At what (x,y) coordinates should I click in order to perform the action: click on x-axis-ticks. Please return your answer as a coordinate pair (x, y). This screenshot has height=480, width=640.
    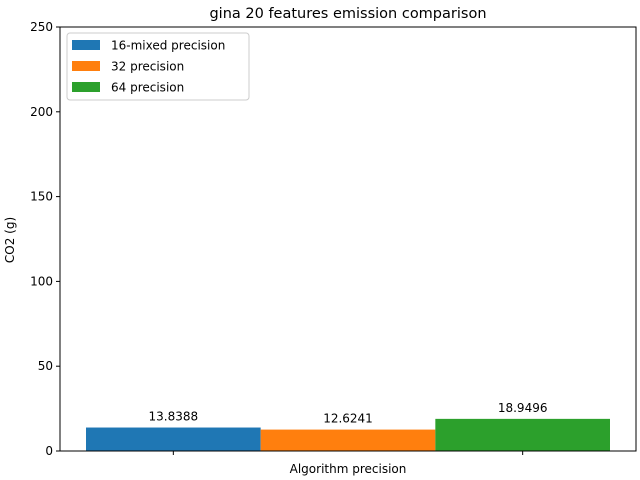
    Looking at the image, I should click on (348, 453).